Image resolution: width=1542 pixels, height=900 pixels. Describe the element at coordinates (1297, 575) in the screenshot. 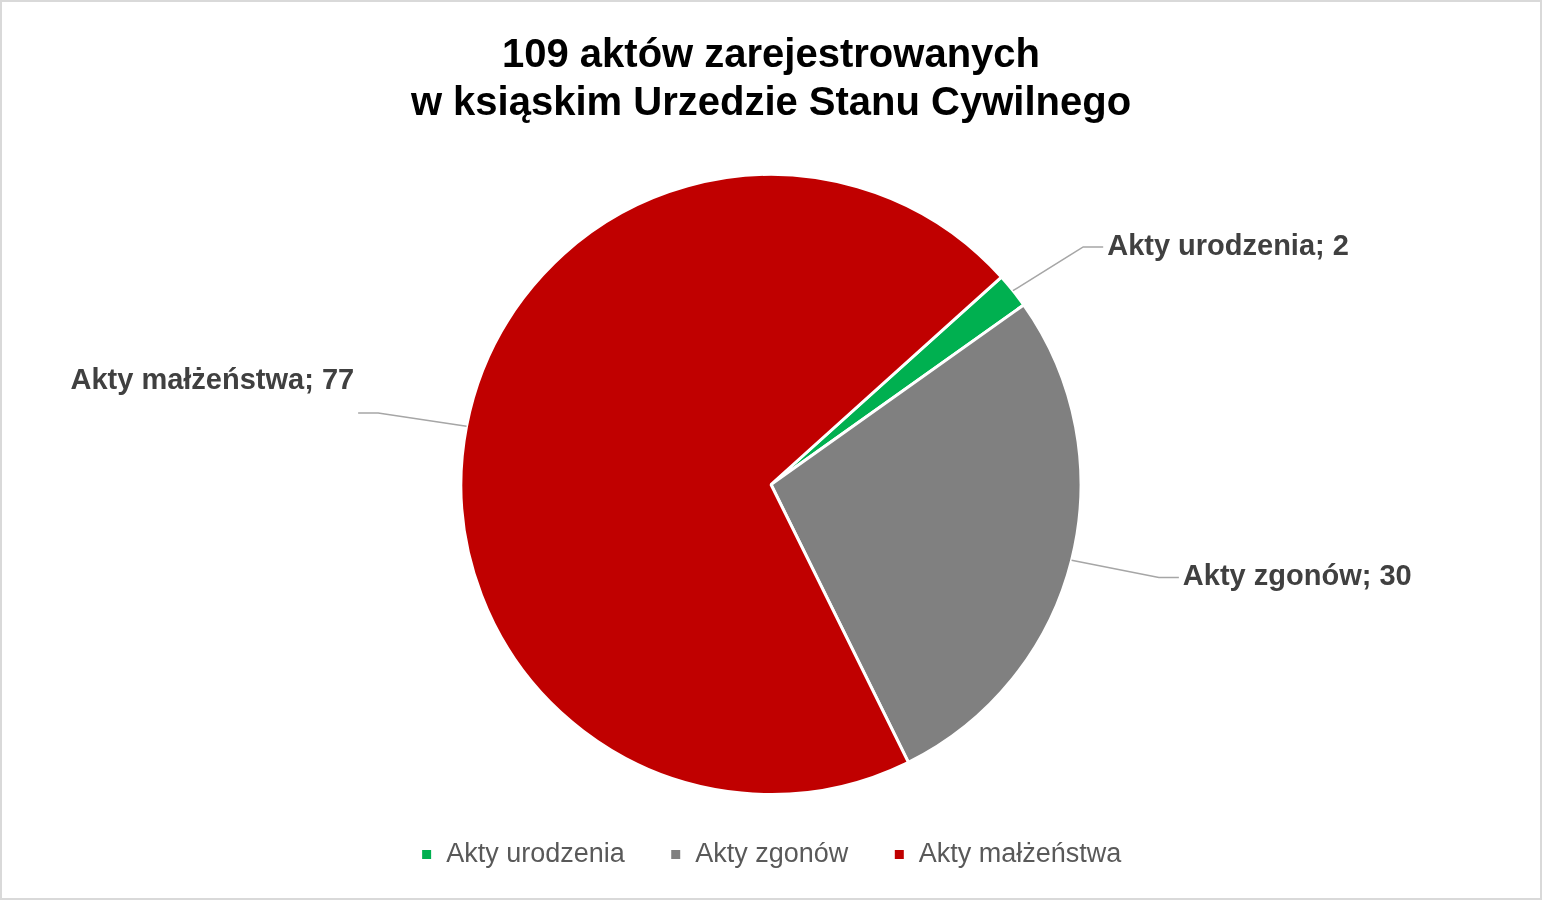

I see `data-label: Akty zgonów; 30` at that location.